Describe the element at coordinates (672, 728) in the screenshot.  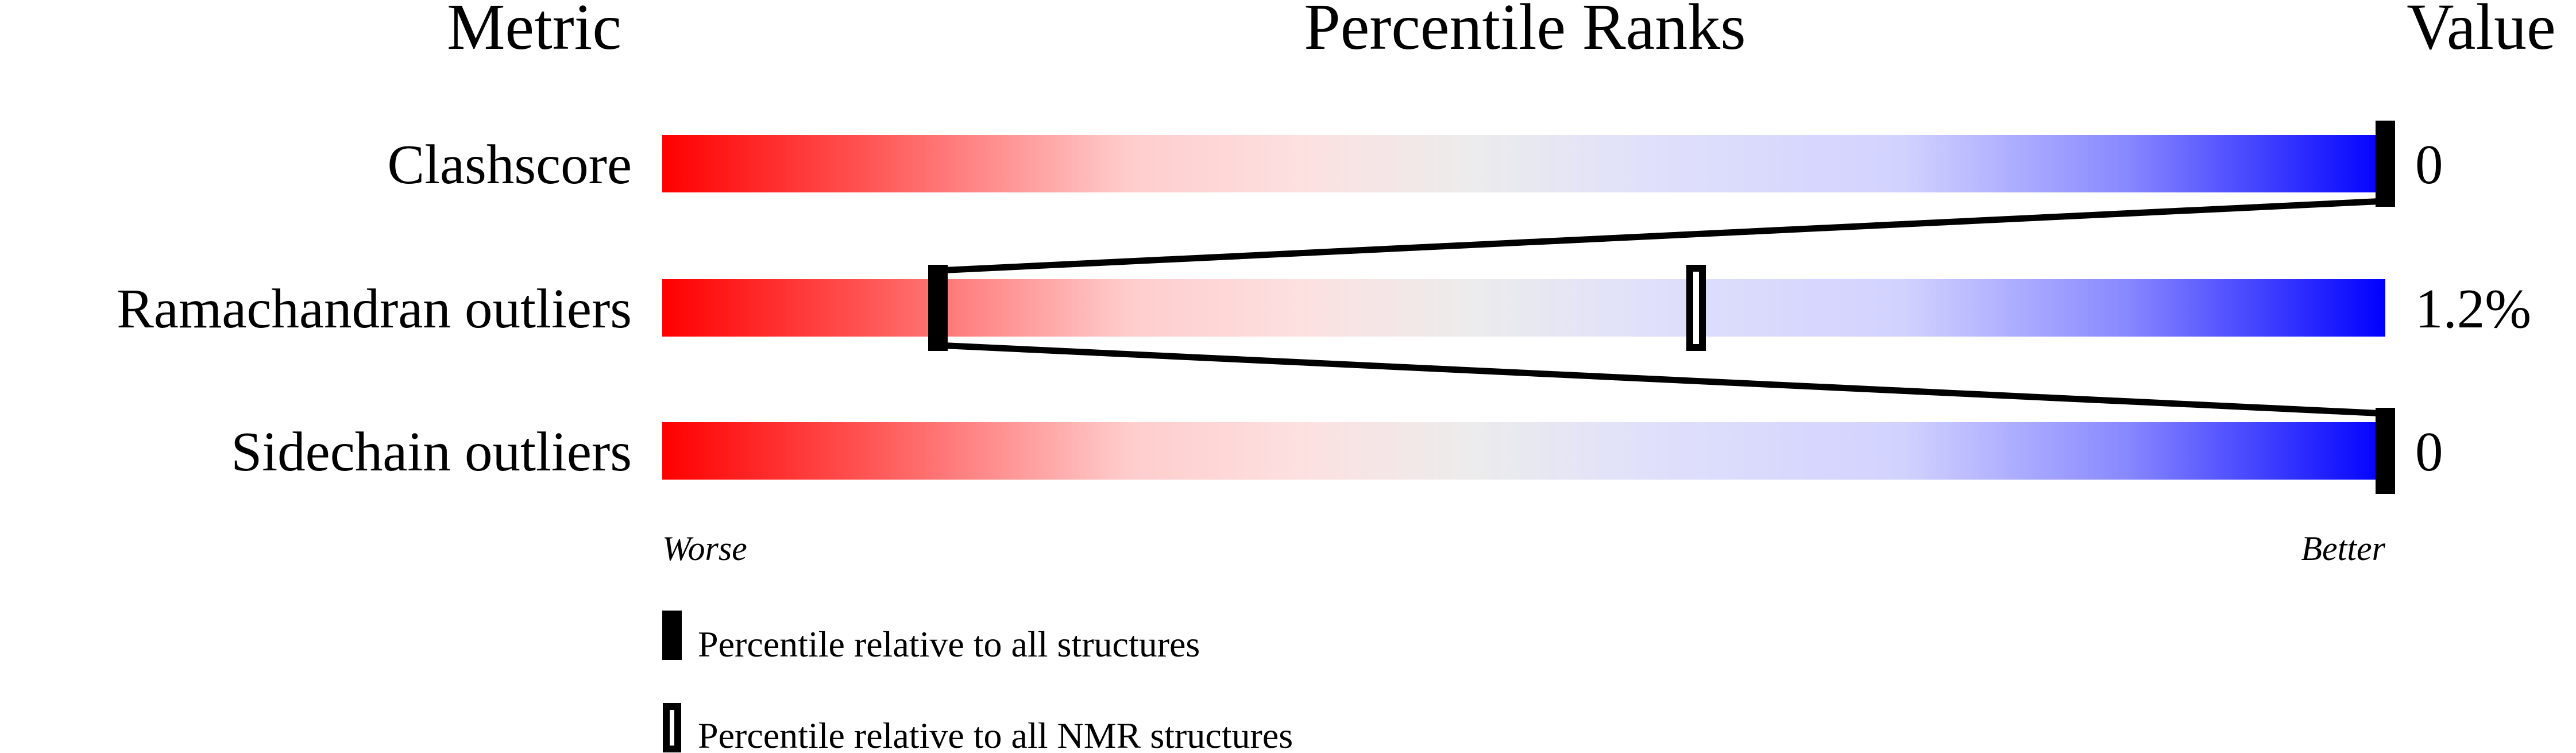
I see `legend-hollow-marker-icon` at that location.